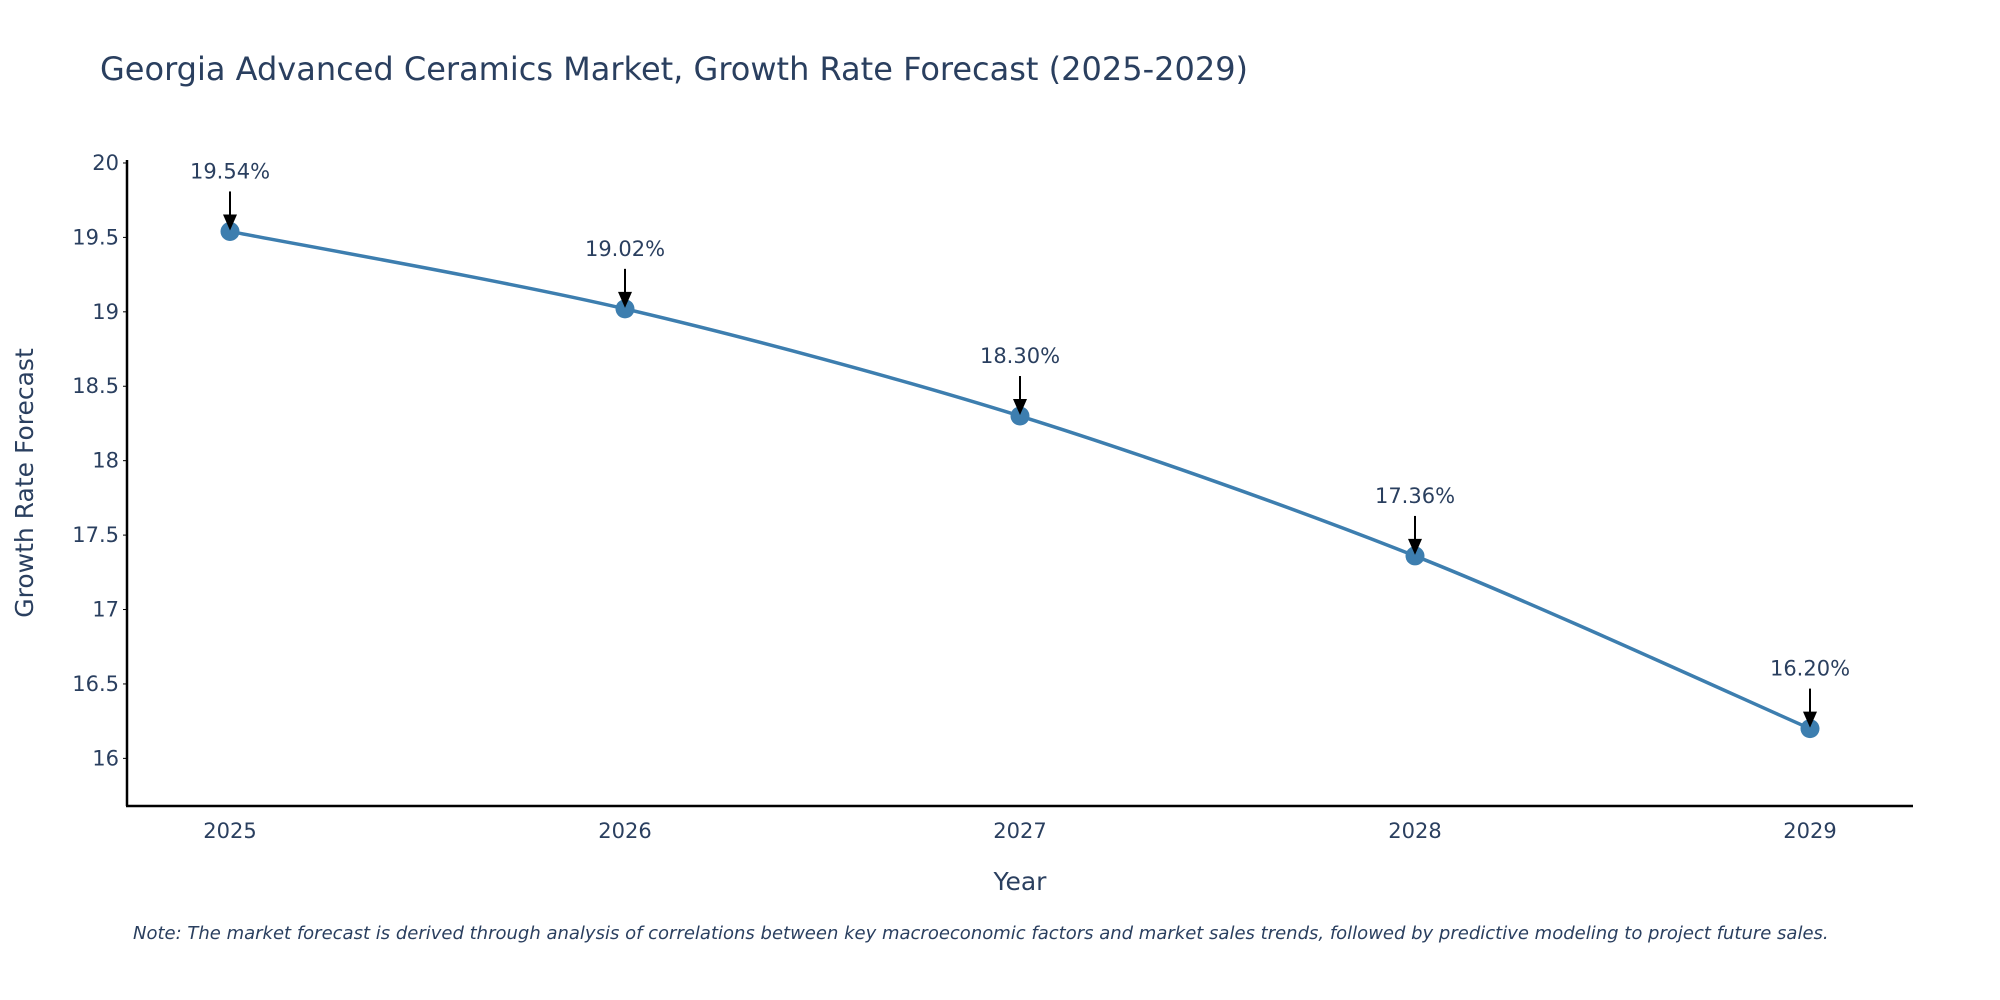  What do you see at coordinates (95, 237) in the screenshot?
I see `y-tick-label: 19.5` at bounding box center [95, 237].